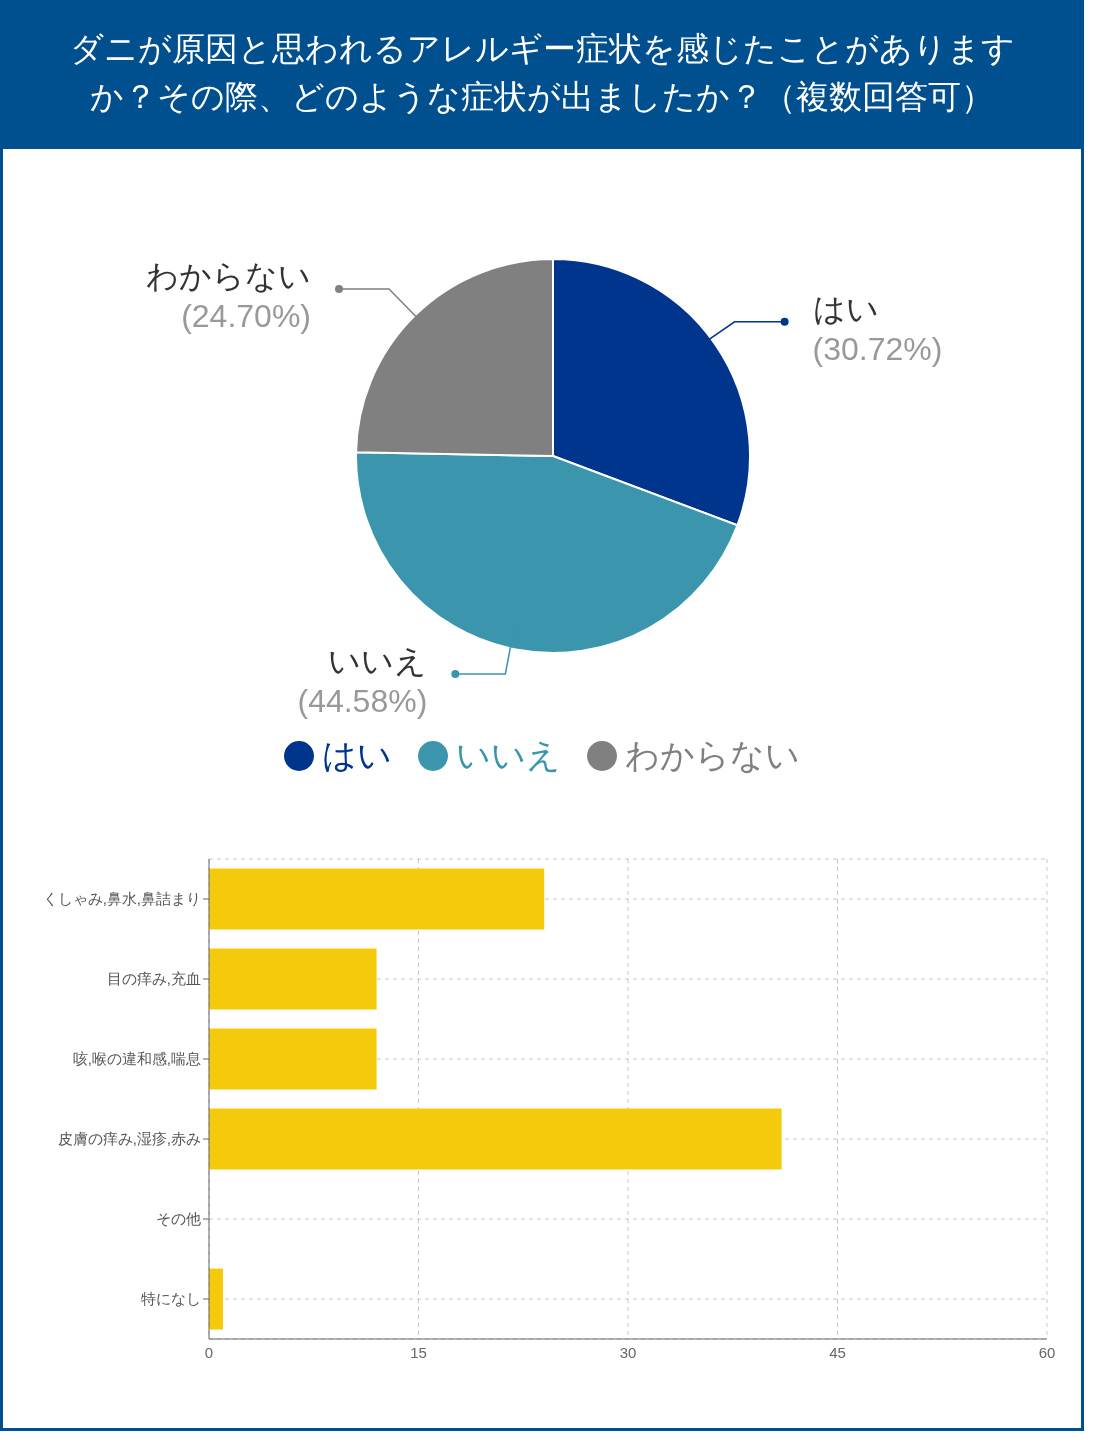  I want to click on slice-label: いいえ, so click(378, 660).